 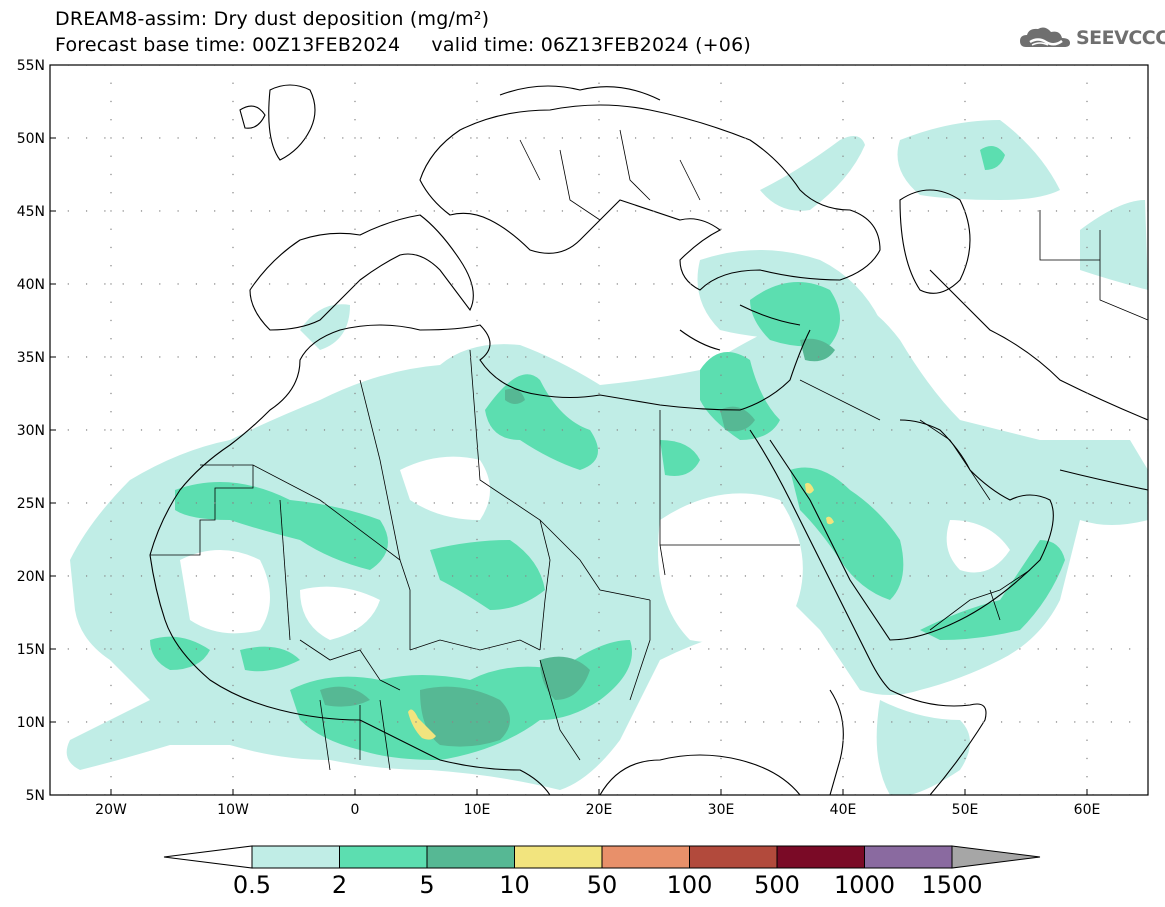 What do you see at coordinates (31, 577) in the screenshot?
I see `lat-tick-label: 20N` at bounding box center [31, 577].